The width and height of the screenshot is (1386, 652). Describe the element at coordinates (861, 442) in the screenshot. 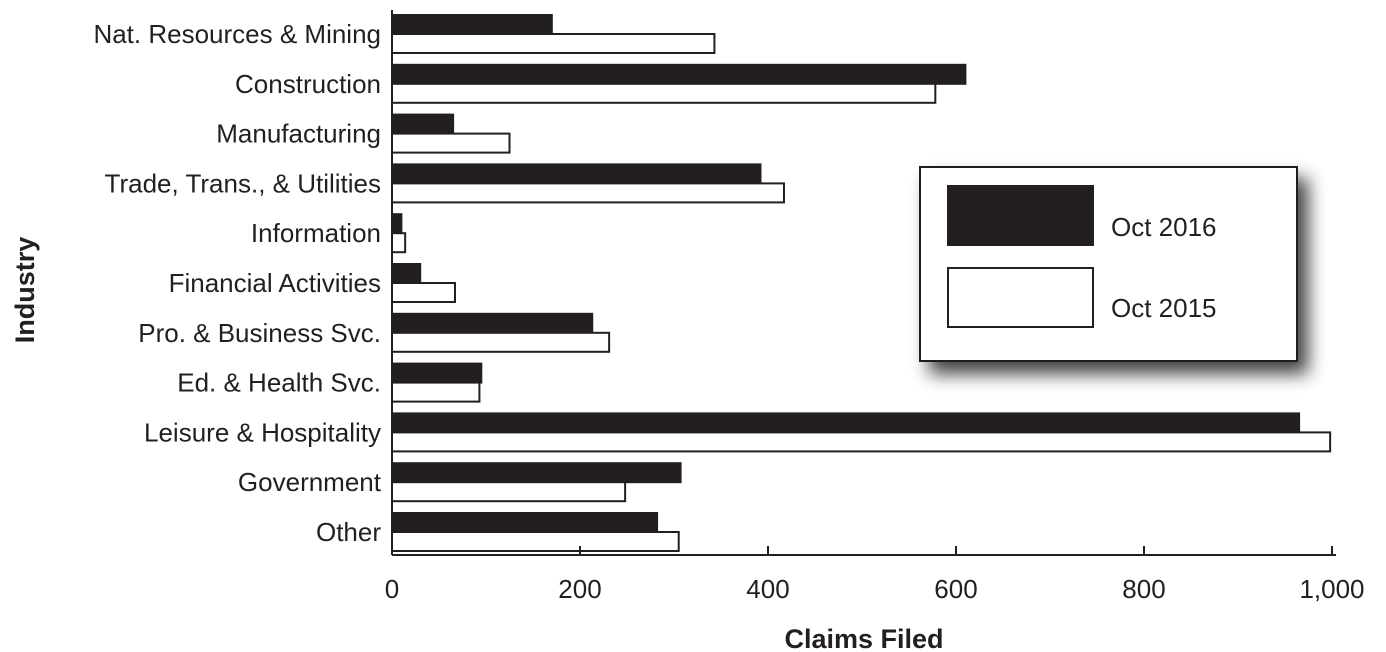

I see `bar-leisure-hospitality-oct-2015` at that location.